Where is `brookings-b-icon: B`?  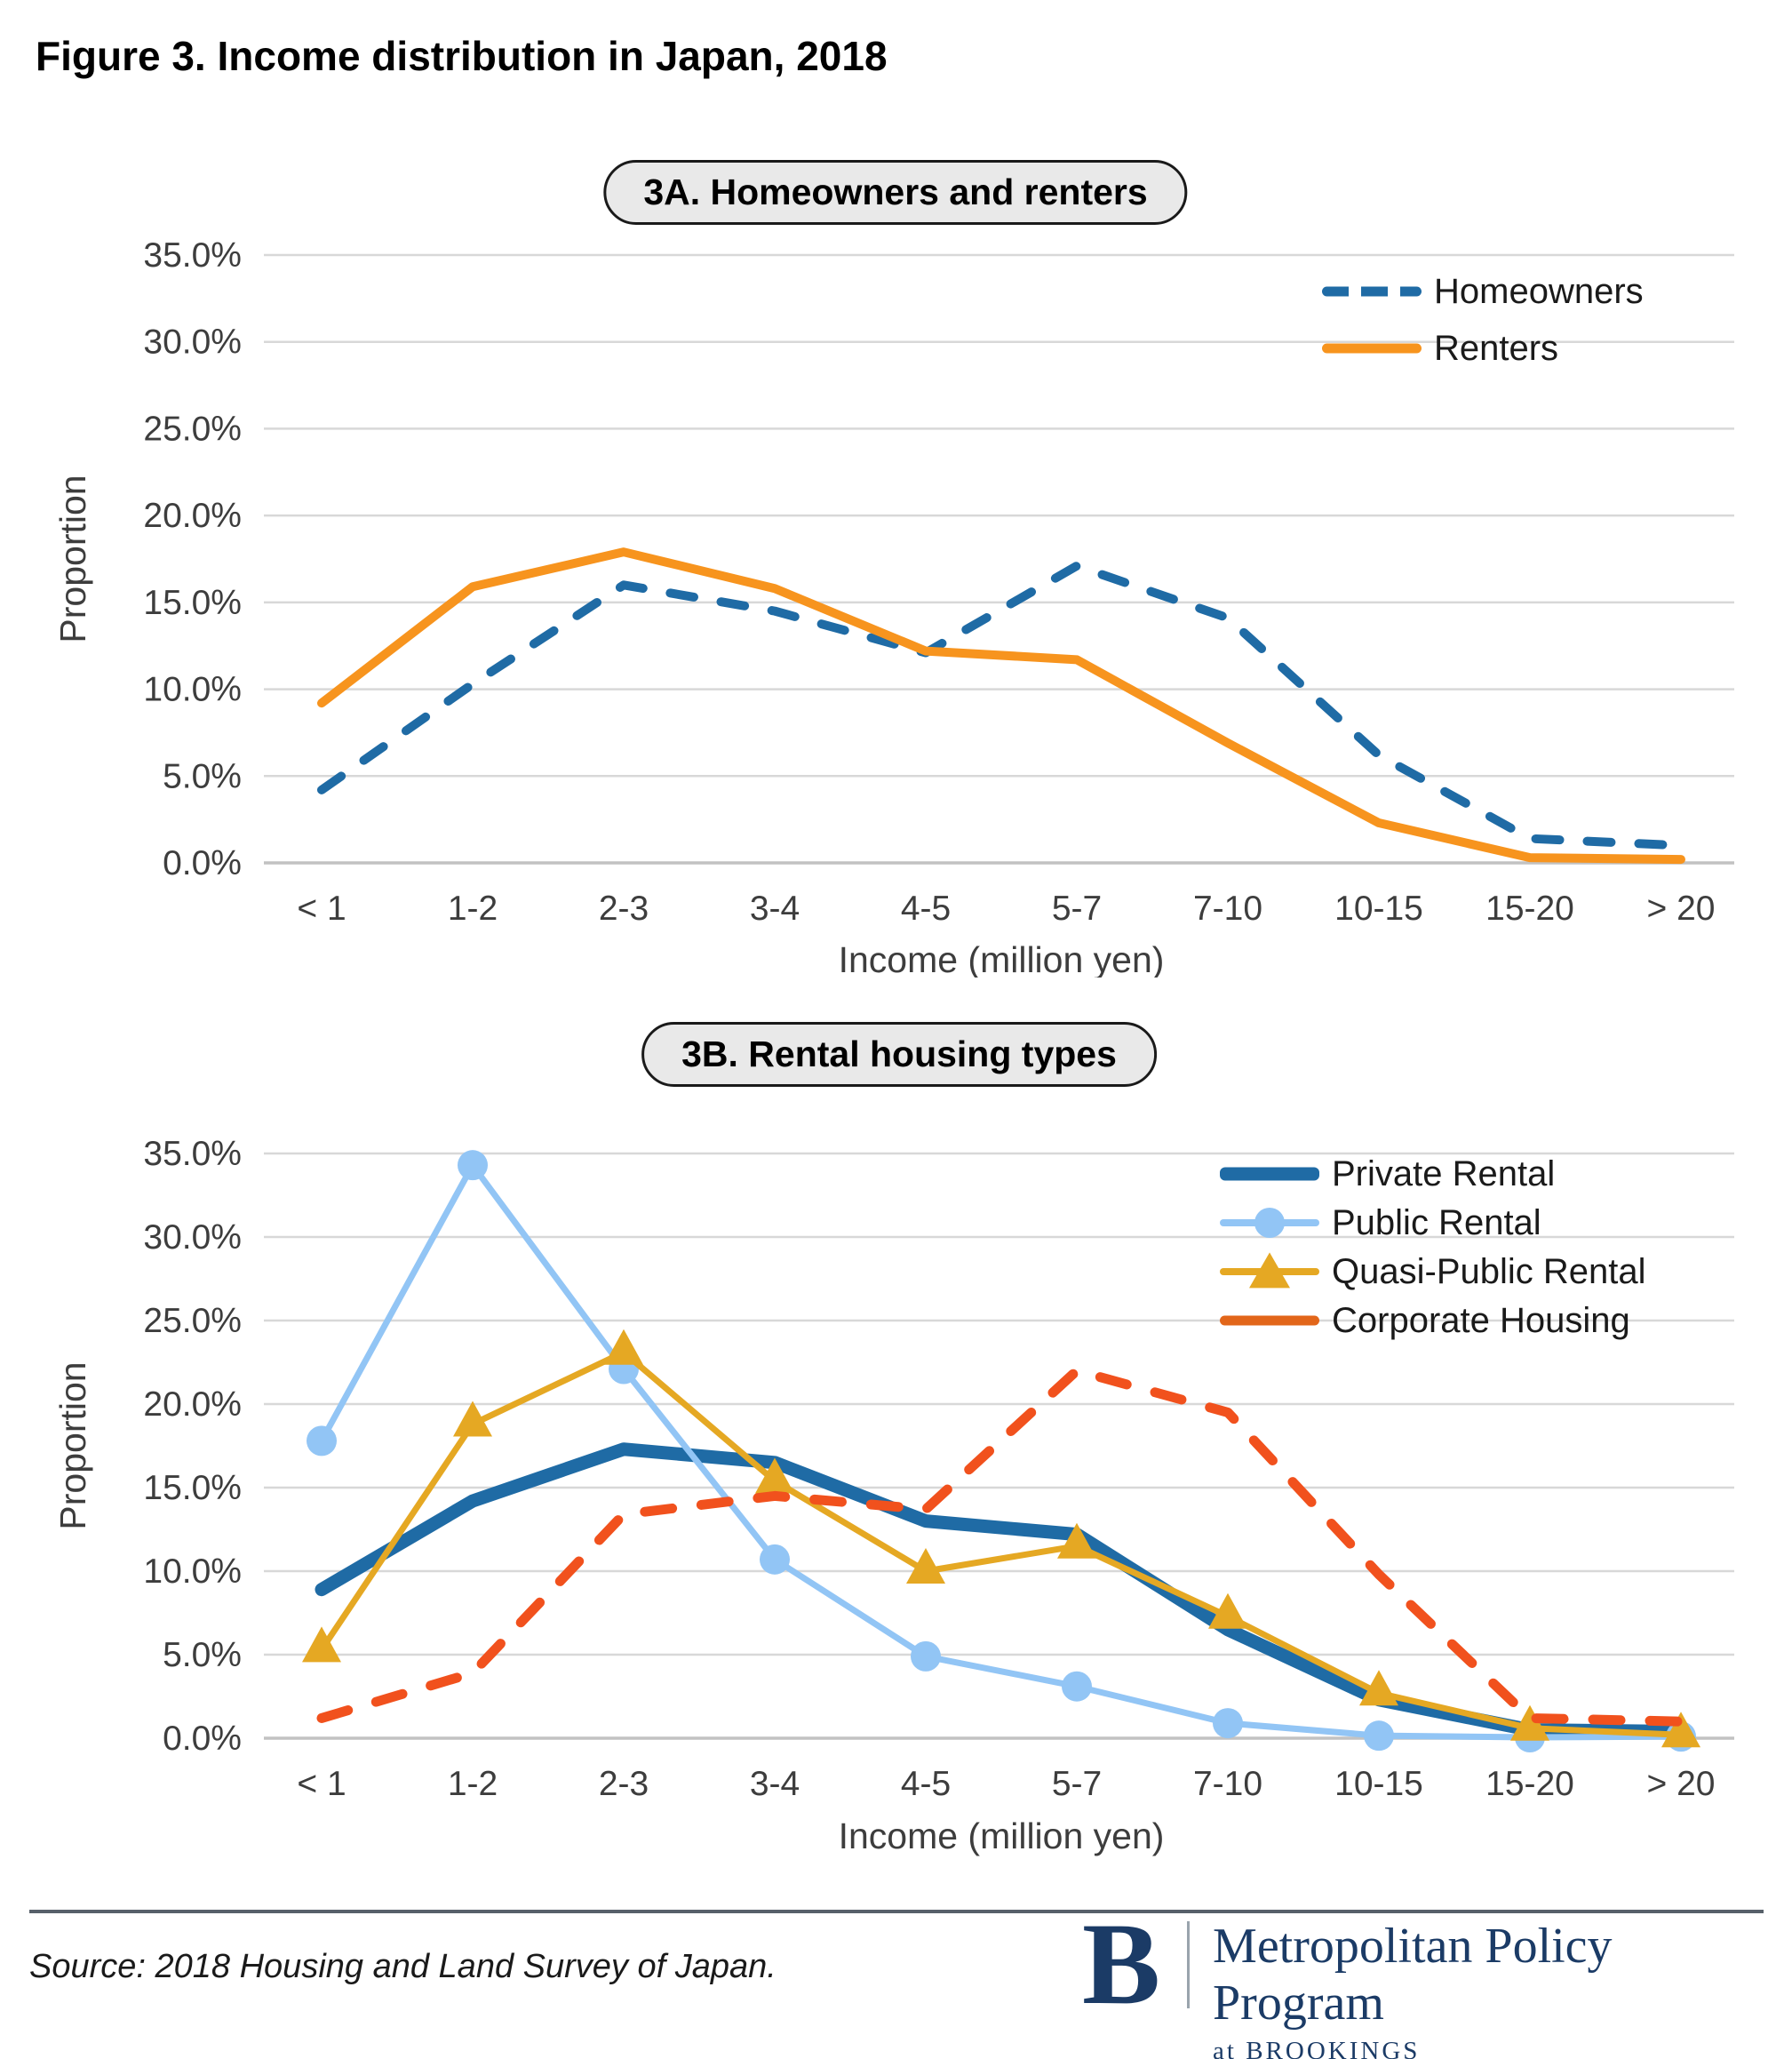
brookings-b-icon: B is located at coordinates (1121, 1964).